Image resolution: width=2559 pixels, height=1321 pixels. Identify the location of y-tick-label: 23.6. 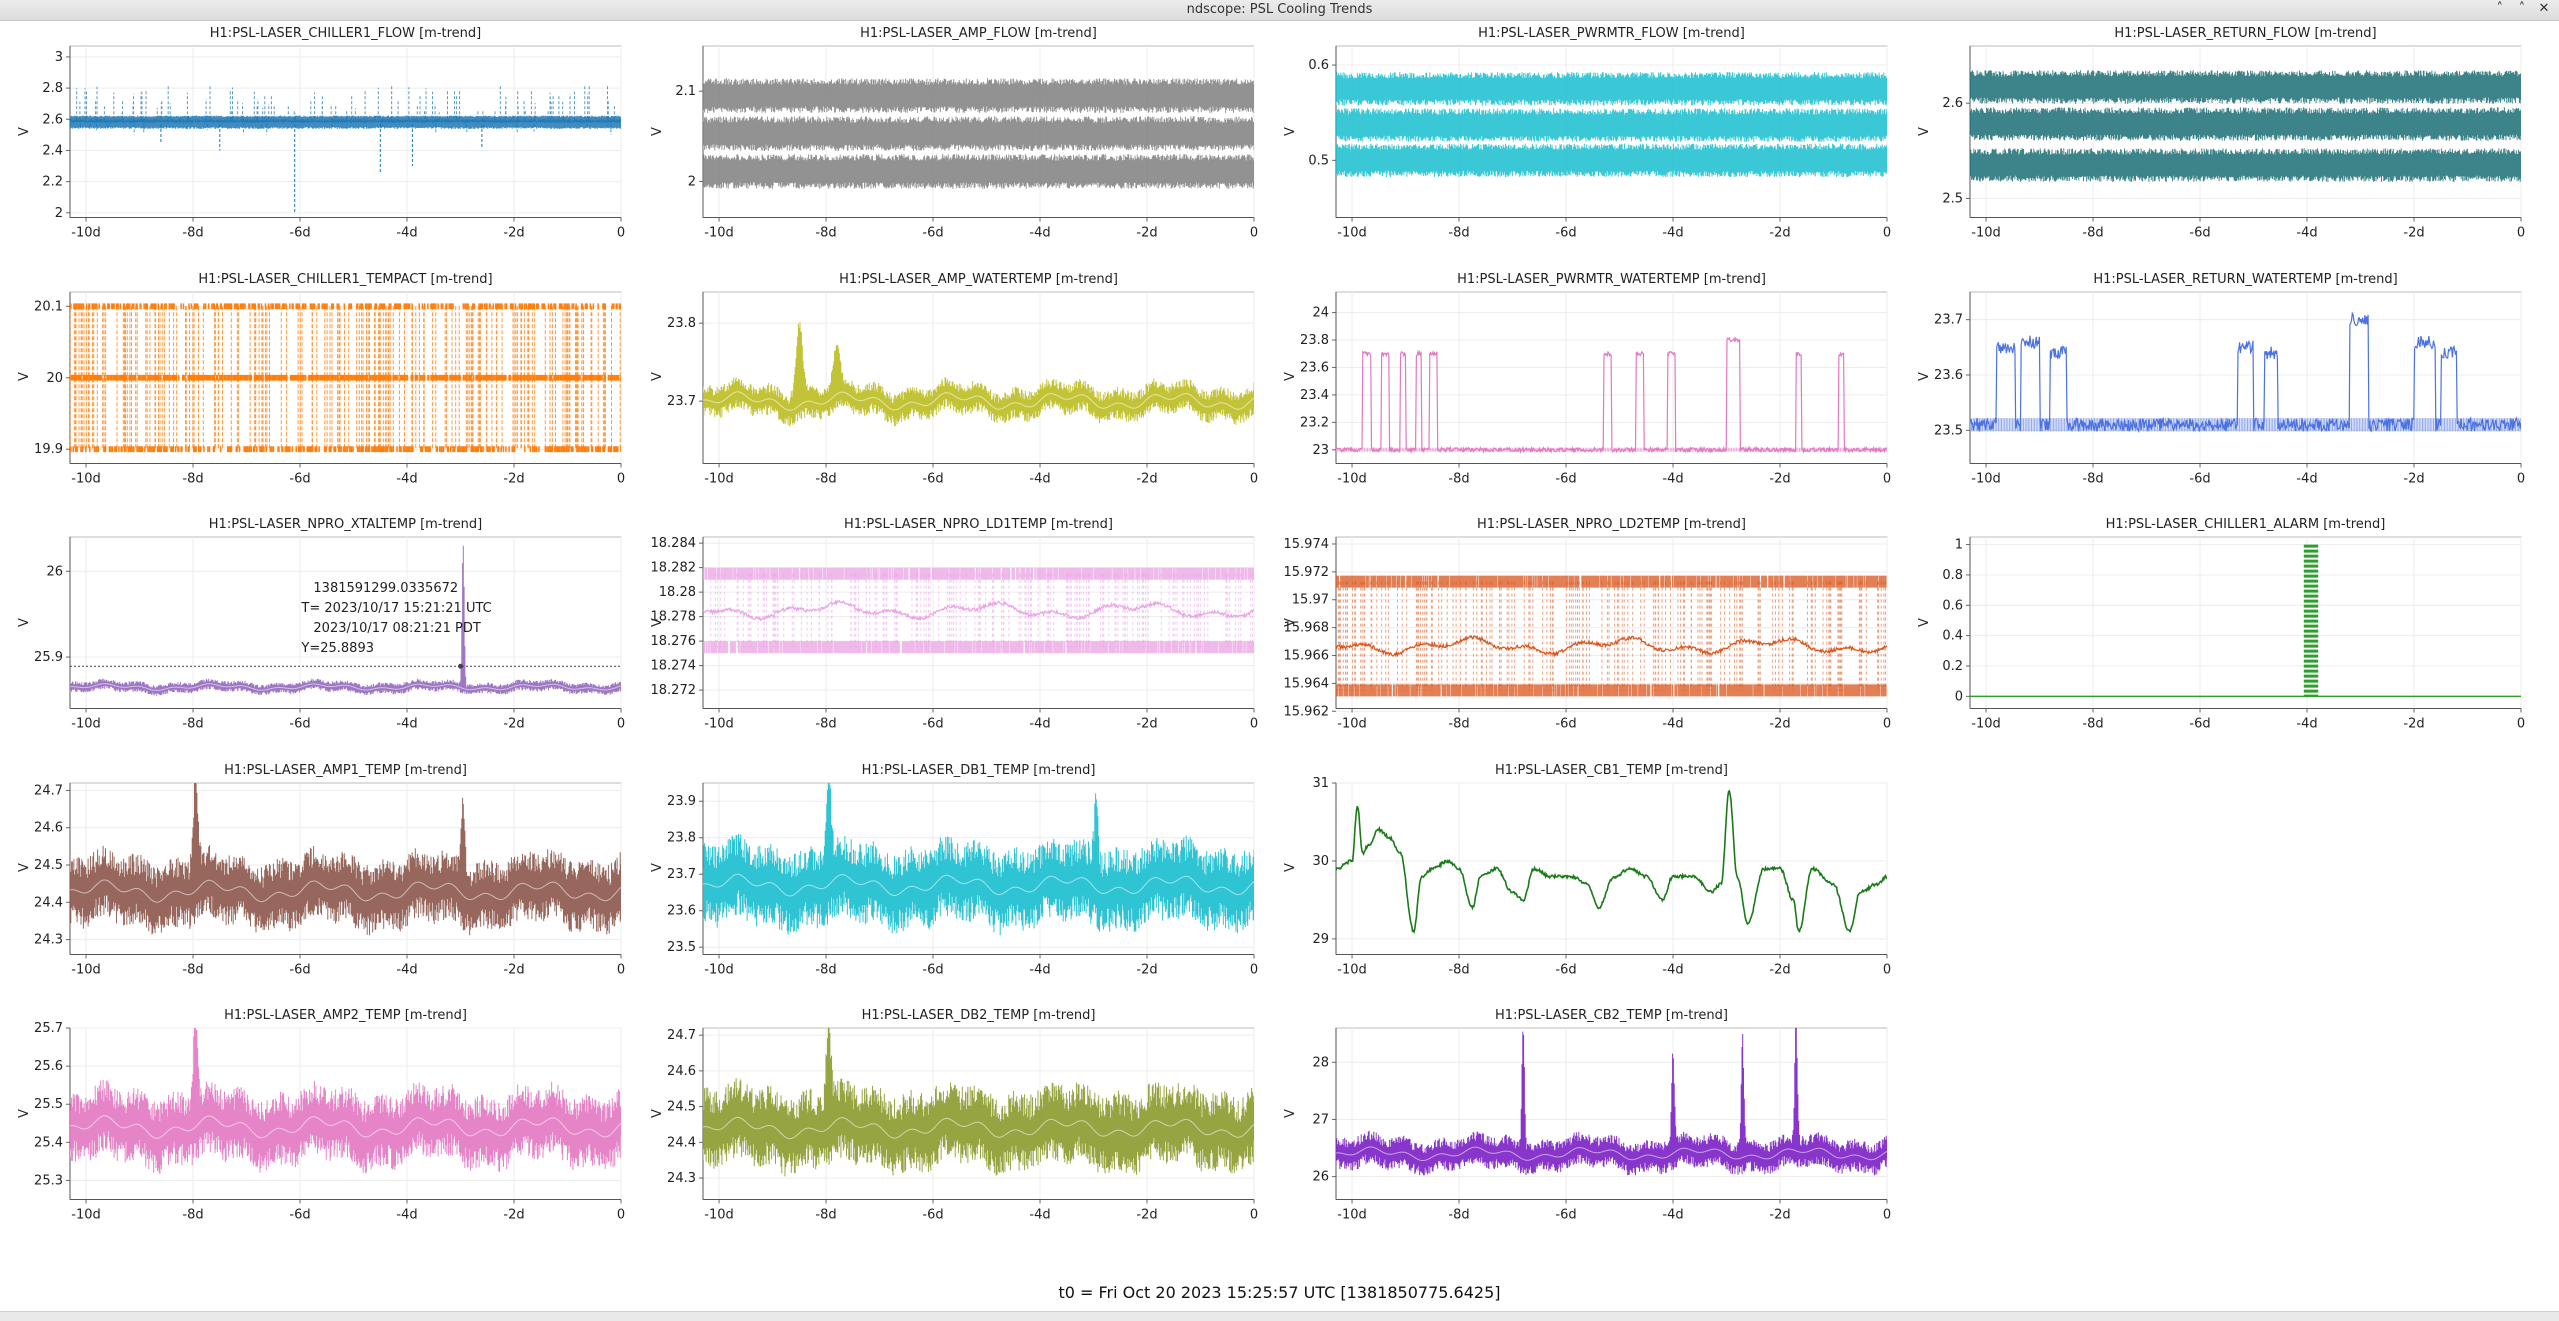
(1314, 367).